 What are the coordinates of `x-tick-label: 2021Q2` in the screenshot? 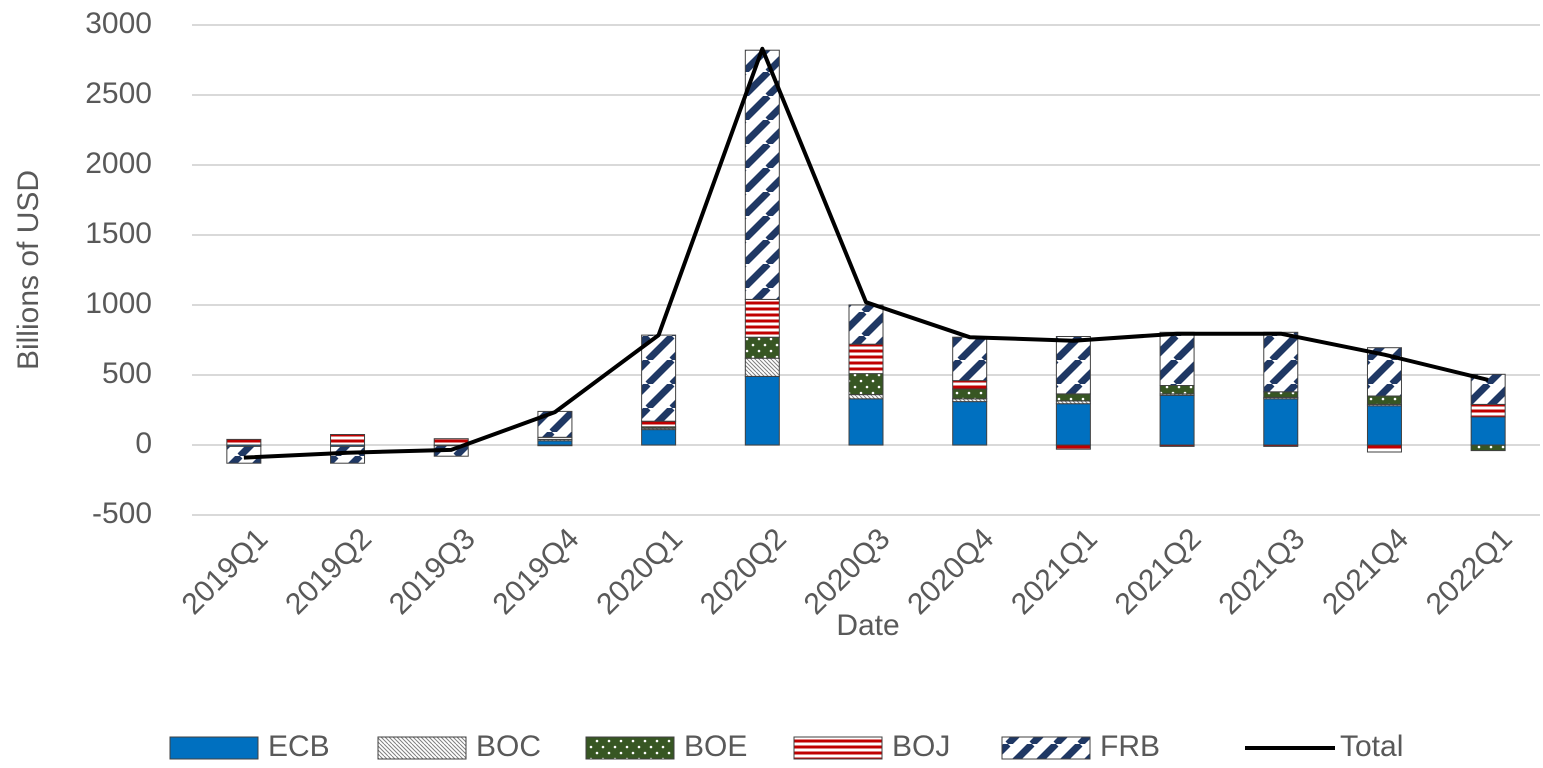 It's located at (1158, 571).